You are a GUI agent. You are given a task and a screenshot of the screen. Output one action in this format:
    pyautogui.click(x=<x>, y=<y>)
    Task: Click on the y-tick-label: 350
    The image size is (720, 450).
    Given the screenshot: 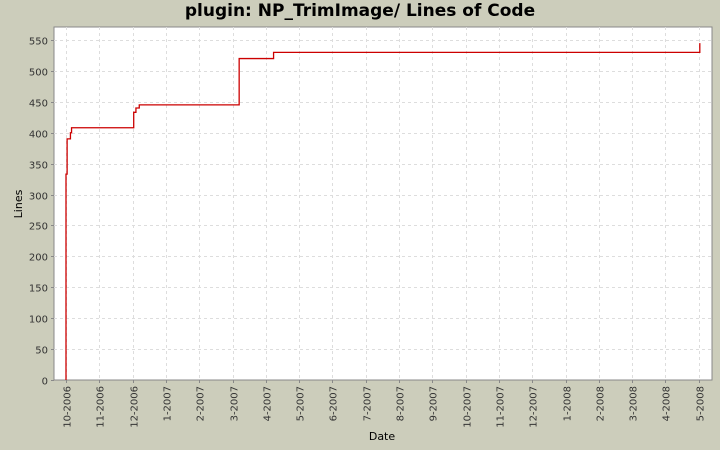 What is the action you would take?
    pyautogui.click(x=38, y=166)
    